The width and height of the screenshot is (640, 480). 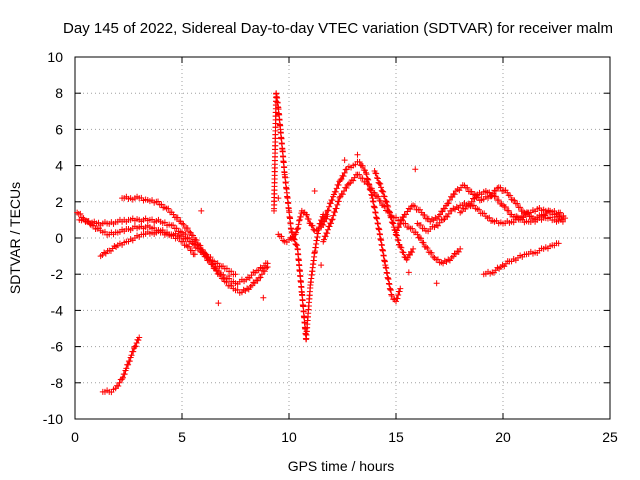 I want to click on y-tick-label: -2, so click(x=57, y=274).